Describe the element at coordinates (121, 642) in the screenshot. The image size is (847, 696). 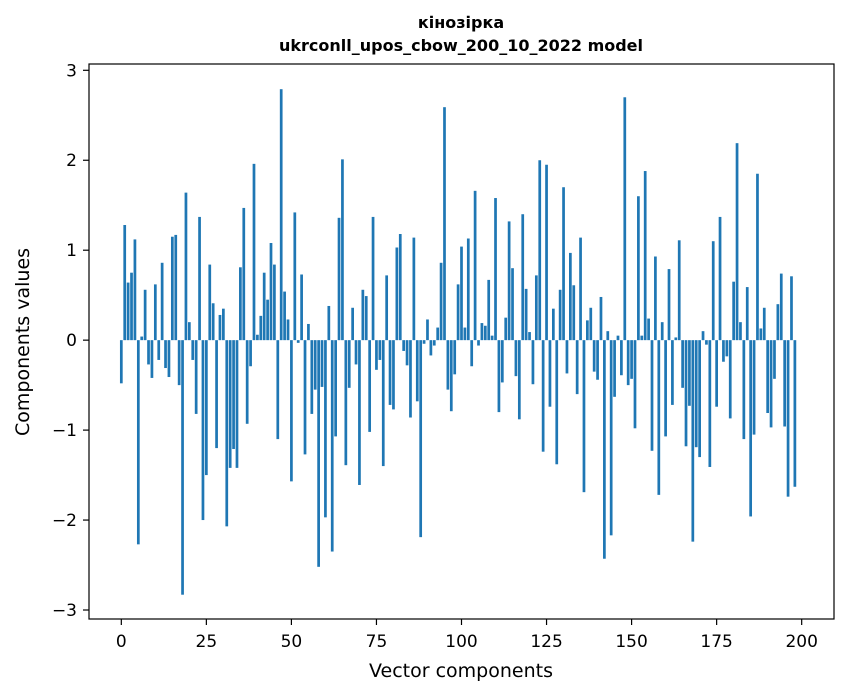
I see `x-tick-label: 0` at that location.